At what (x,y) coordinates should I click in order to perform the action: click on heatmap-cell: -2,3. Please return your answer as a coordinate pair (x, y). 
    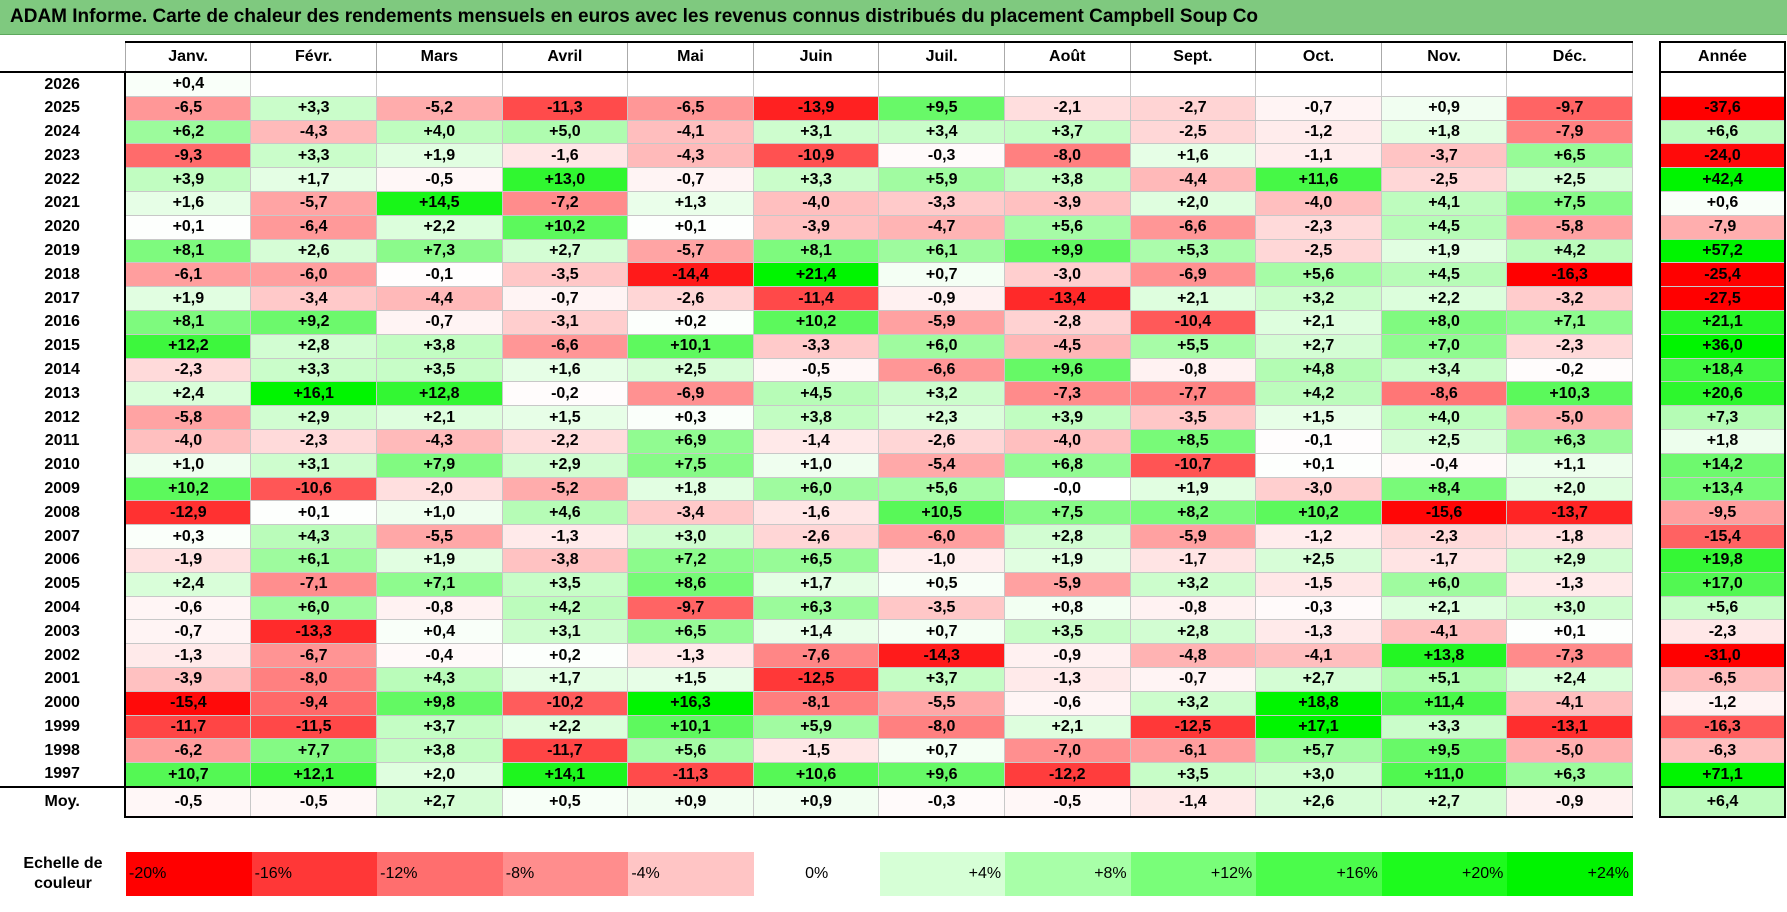
    Looking at the image, I should click on (188, 370).